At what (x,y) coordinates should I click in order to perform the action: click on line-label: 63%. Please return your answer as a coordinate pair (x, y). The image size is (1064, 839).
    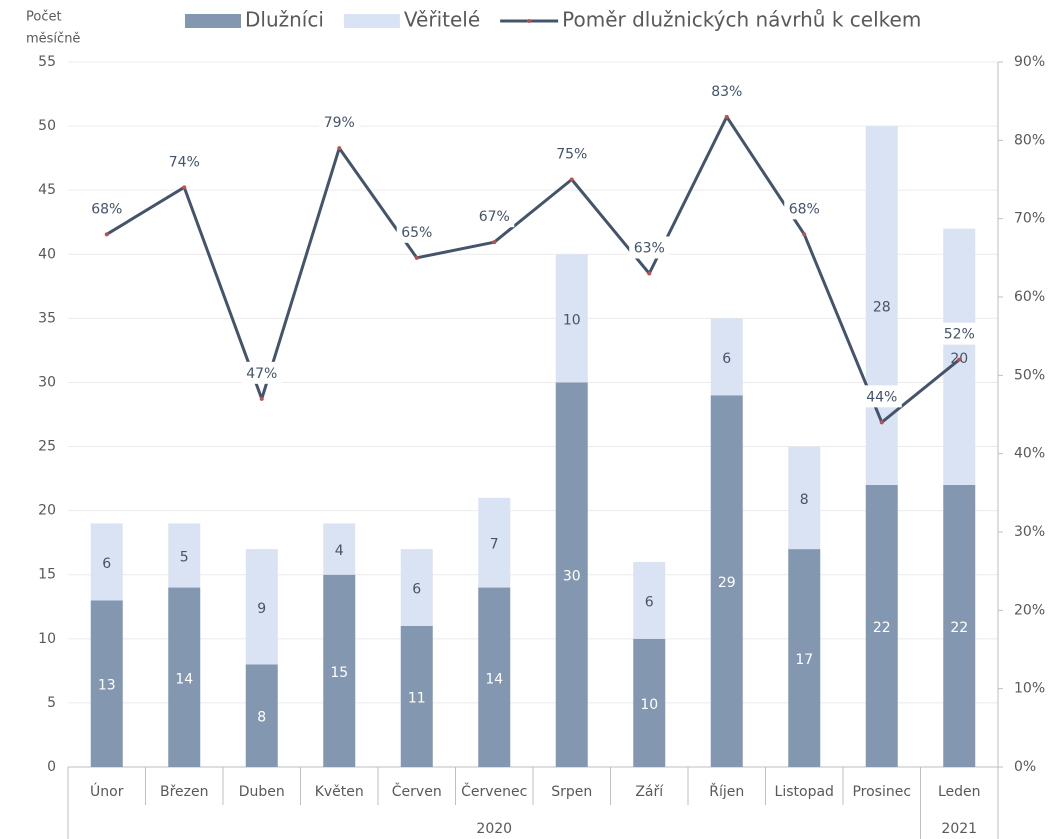
    Looking at the image, I should click on (649, 249).